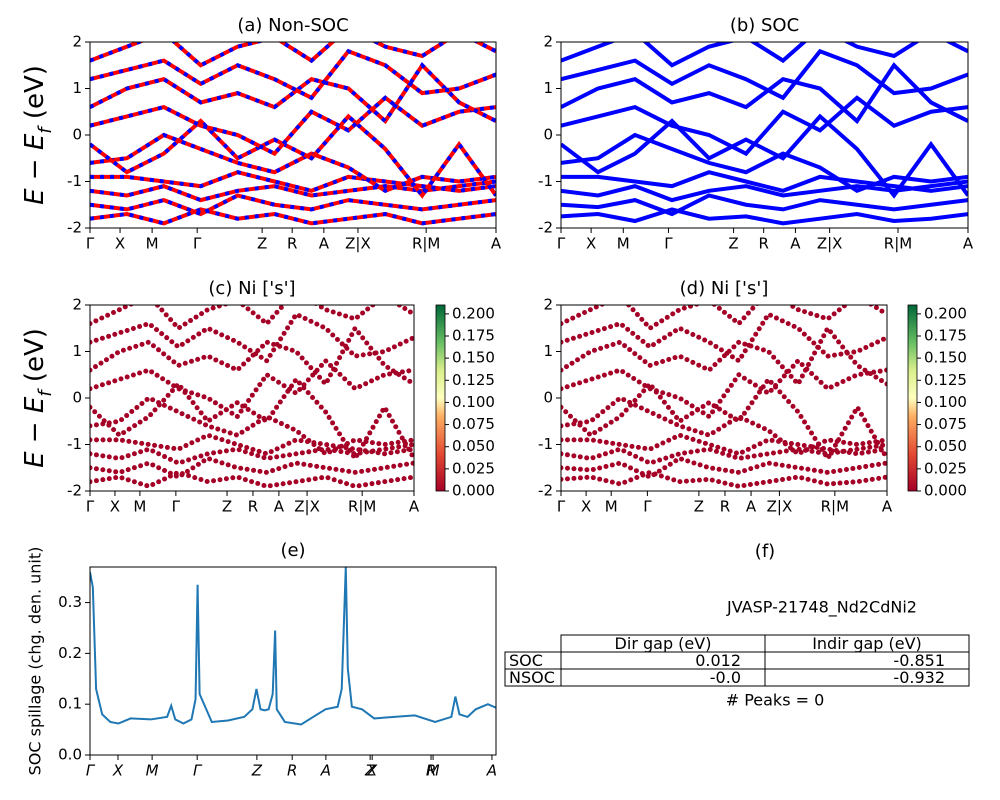 The image size is (1000, 800). What do you see at coordinates (725, 677) in the screenshot?
I see `table-value: -0.0` at bounding box center [725, 677].